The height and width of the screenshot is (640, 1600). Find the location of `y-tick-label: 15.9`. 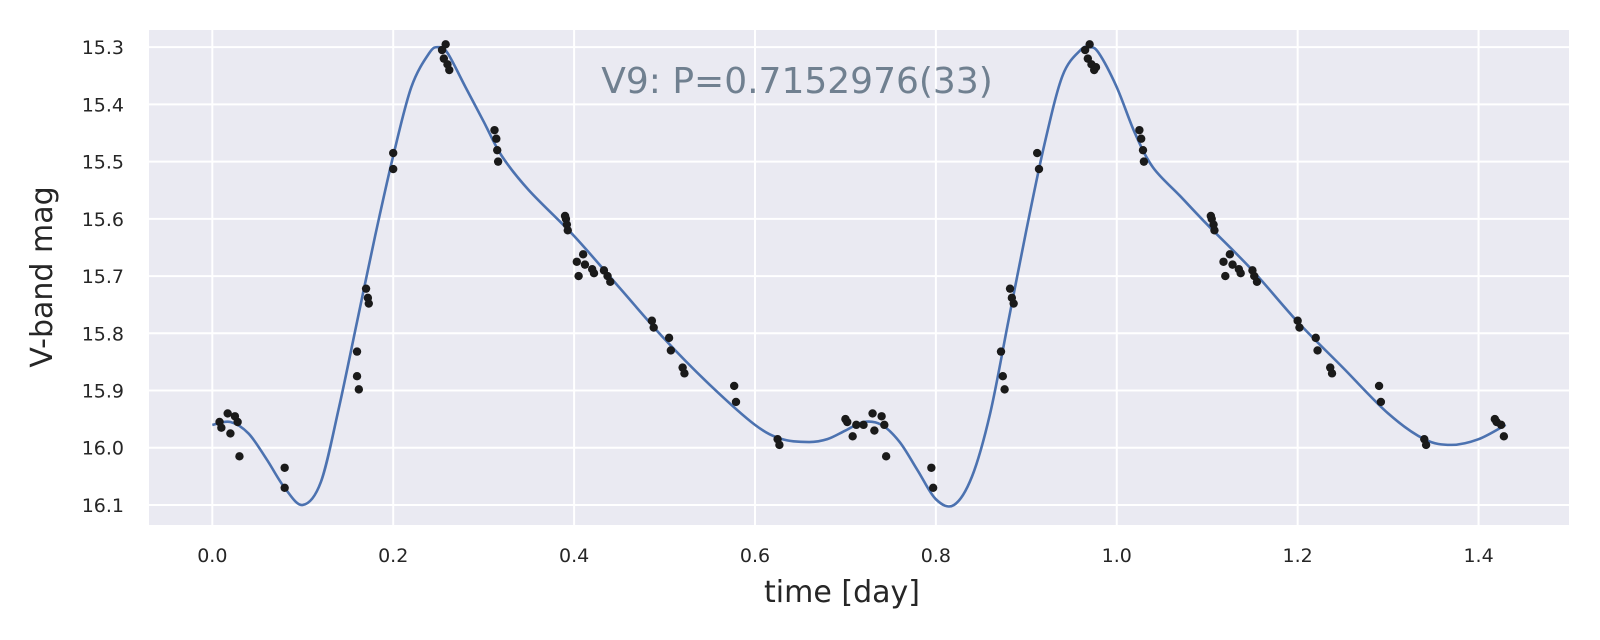

y-tick-label: 15.9 is located at coordinates (103, 392).